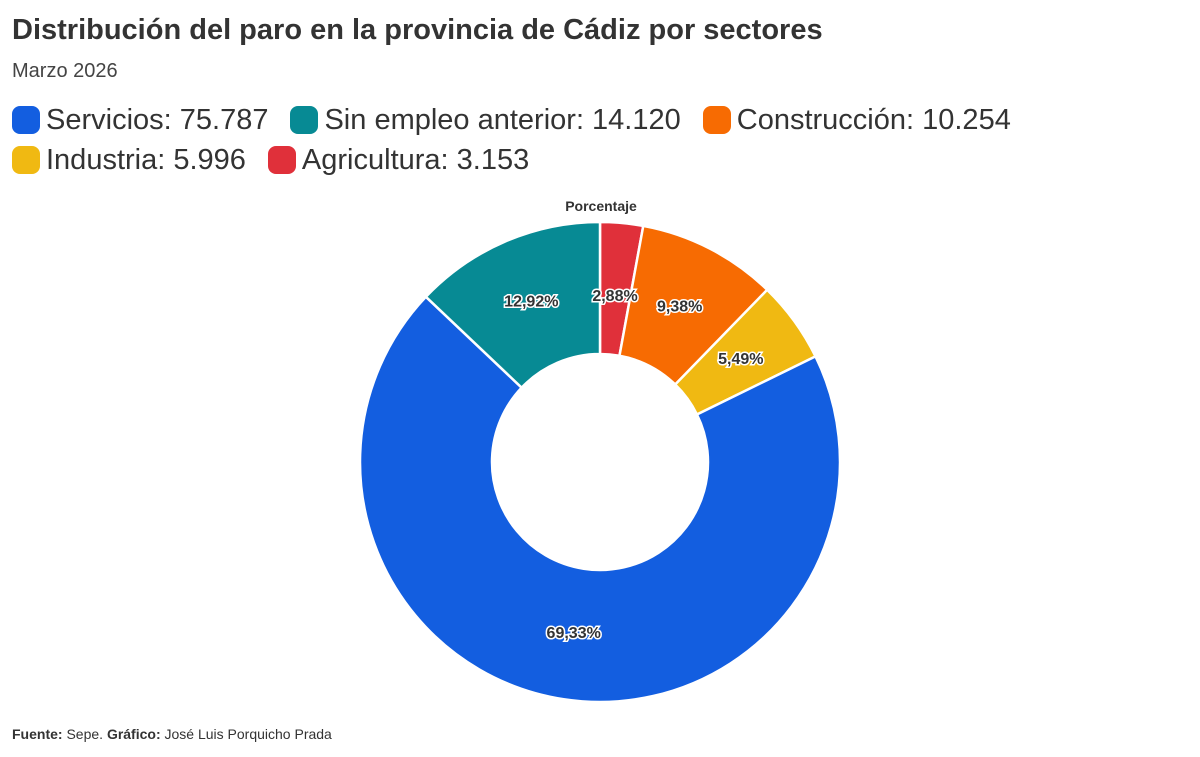 Image resolution: width=1200 pixels, height=757 pixels. I want to click on data-label: 2,88%, so click(614, 296).